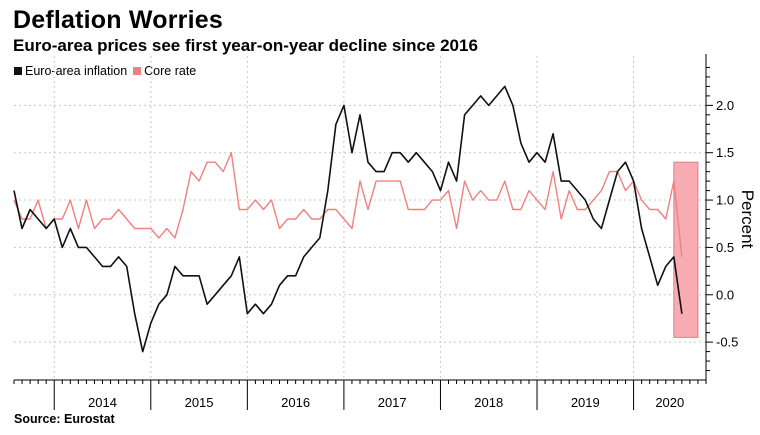 This screenshot has height=435, width=760. I want to click on y-tick-label: 2.0, so click(725, 105).